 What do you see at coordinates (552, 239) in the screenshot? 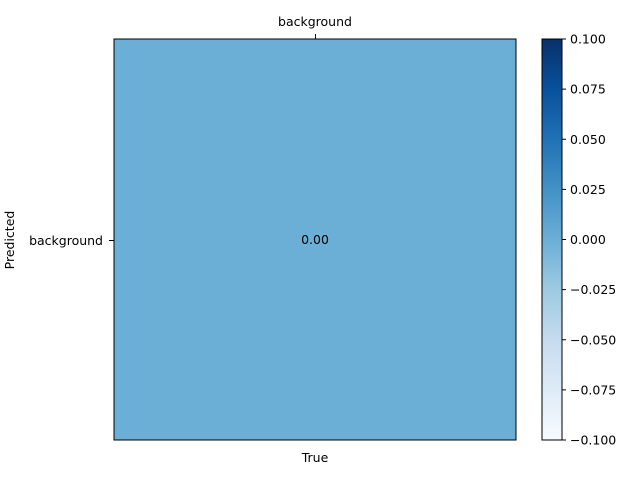
I see `colorbar` at bounding box center [552, 239].